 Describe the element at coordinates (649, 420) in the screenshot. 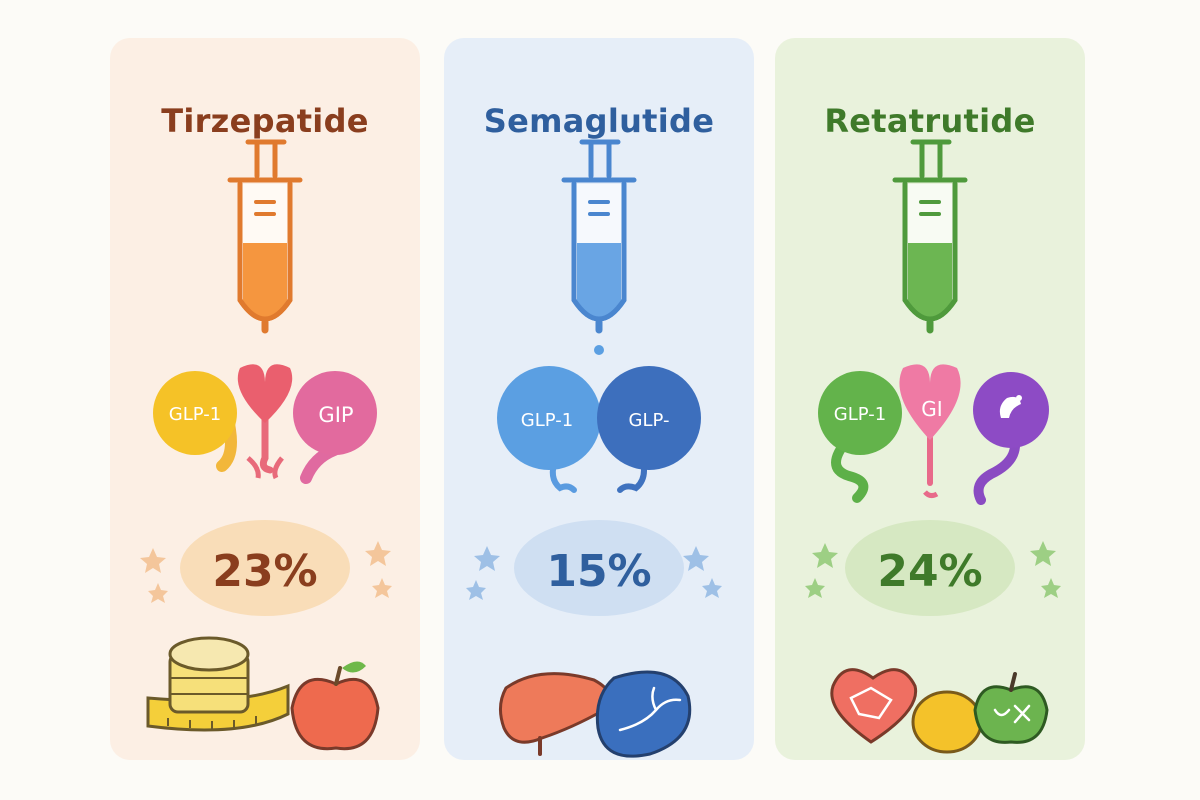

I see `receptor-label: GLP-` at that location.